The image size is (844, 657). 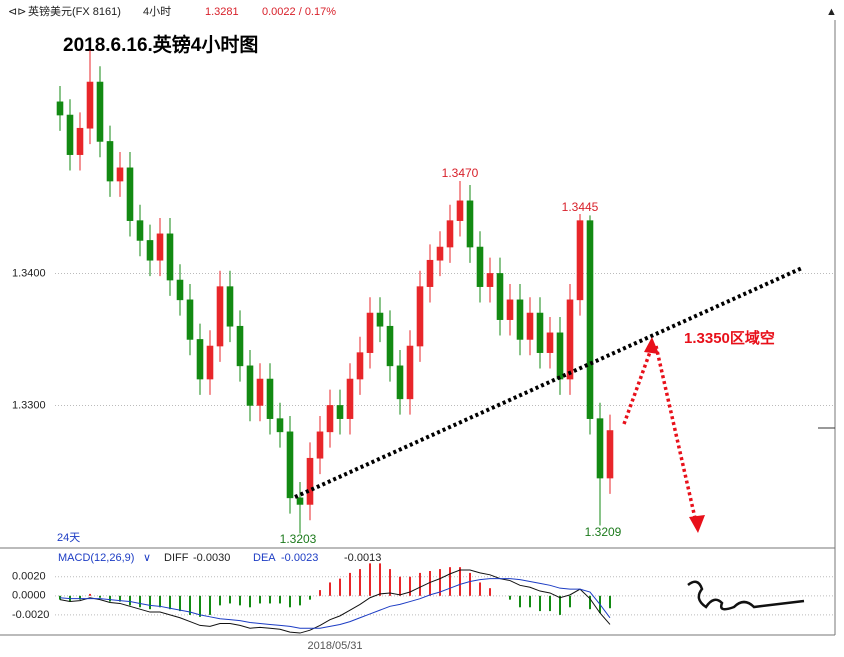 I want to click on annotation: 1.3445, so click(x=580, y=207).